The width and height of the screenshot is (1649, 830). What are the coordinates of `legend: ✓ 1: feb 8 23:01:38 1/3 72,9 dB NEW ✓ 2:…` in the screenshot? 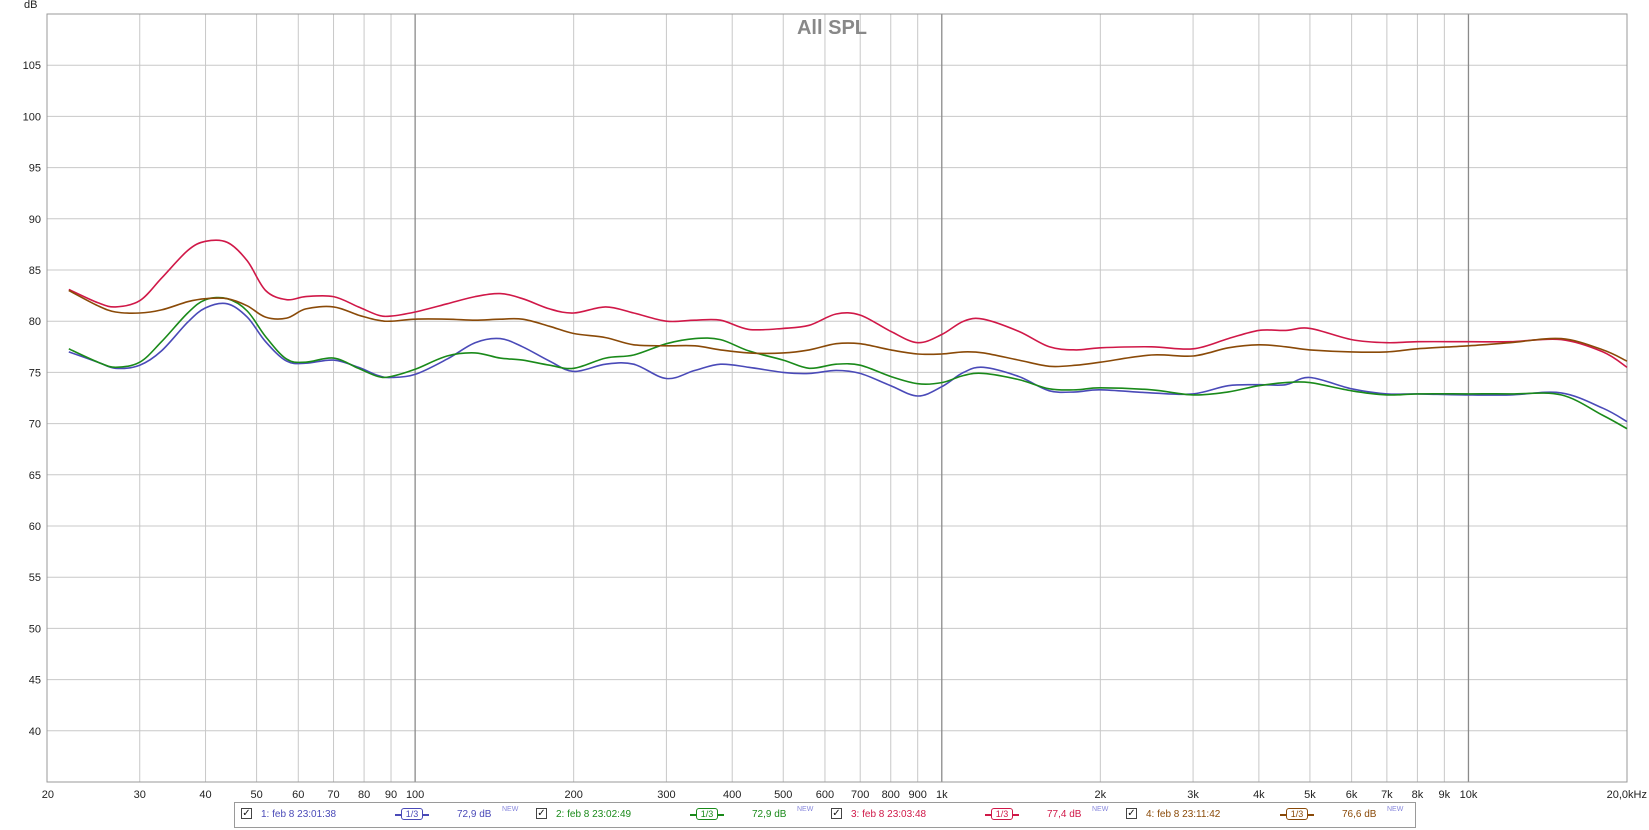 It's located at (825, 815).